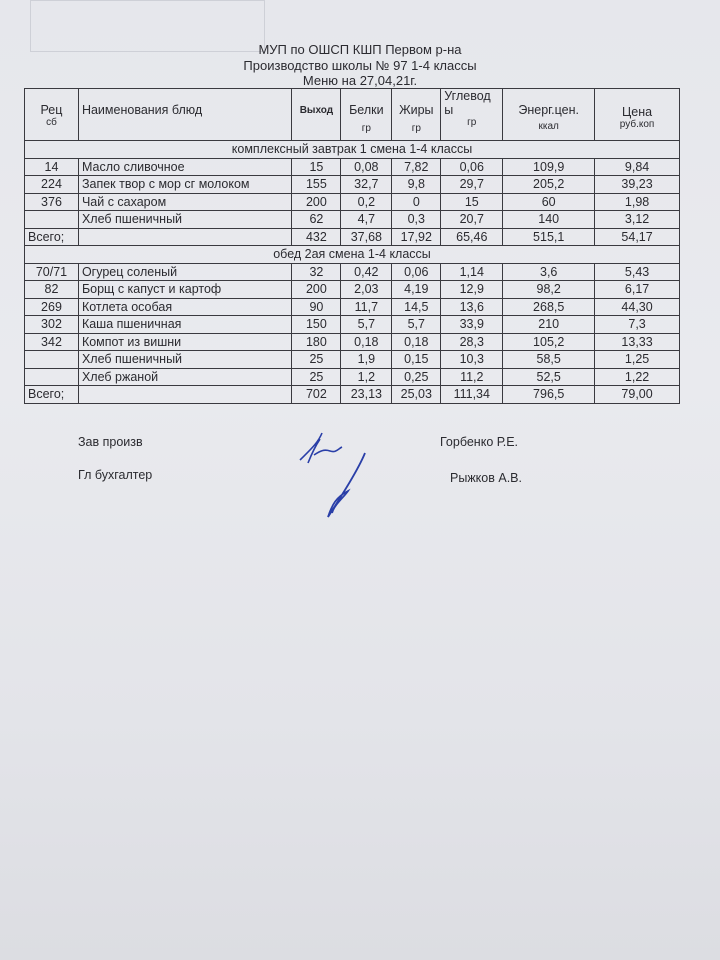  I want to click on table-cell: 52,5, so click(549, 376).